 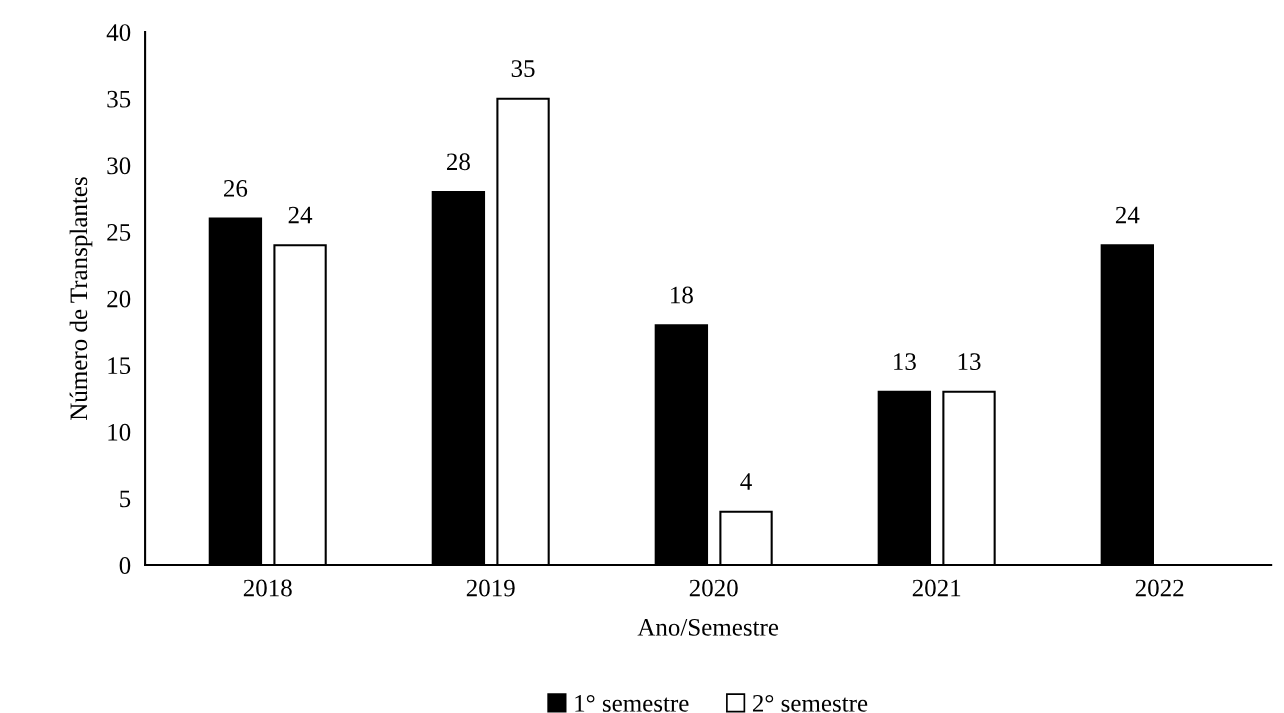 What do you see at coordinates (119, 99) in the screenshot?
I see `y-tick-label: 35` at bounding box center [119, 99].